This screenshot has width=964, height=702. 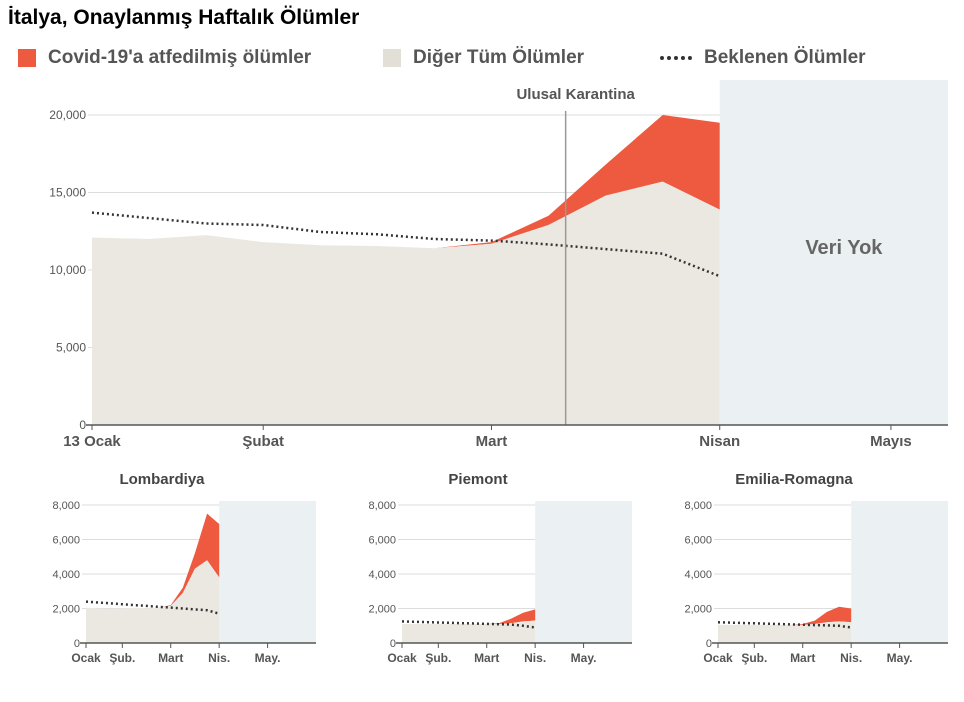 What do you see at coordinates (67, 270) in the screenshot?
I see `y-tick-label: 10,000` at bounding box center [67, 270].